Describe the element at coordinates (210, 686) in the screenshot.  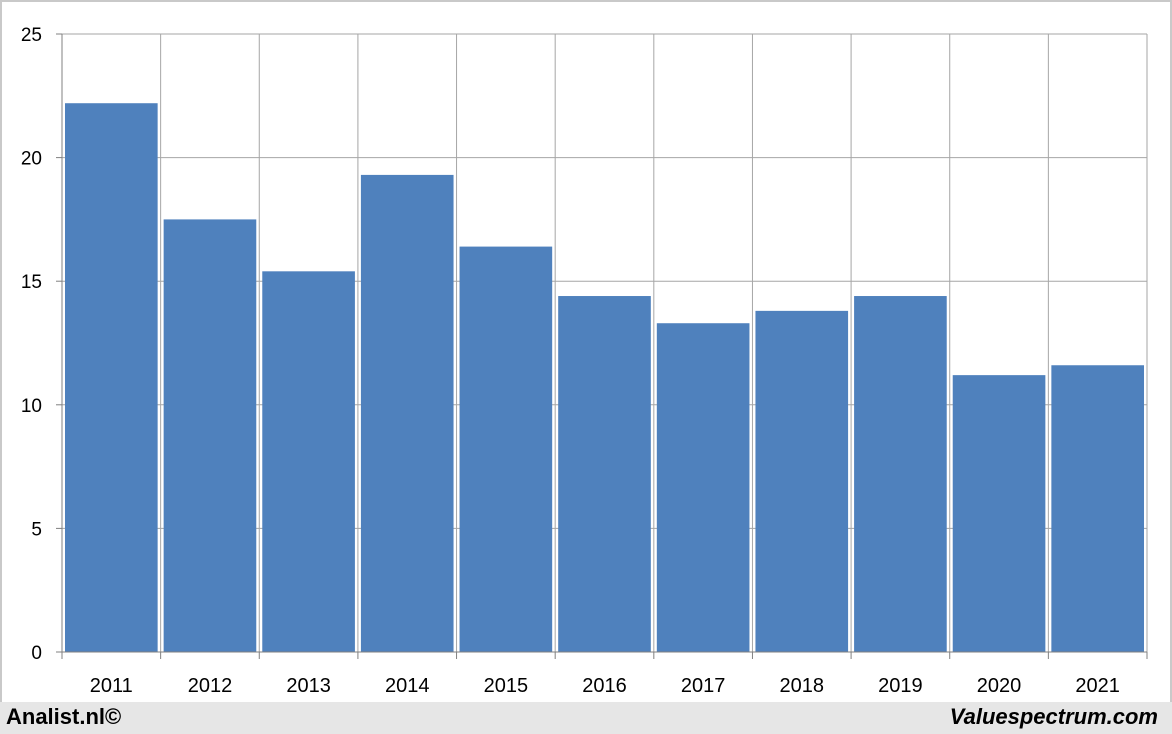
I see `x-tick-label: 2012` at that location.